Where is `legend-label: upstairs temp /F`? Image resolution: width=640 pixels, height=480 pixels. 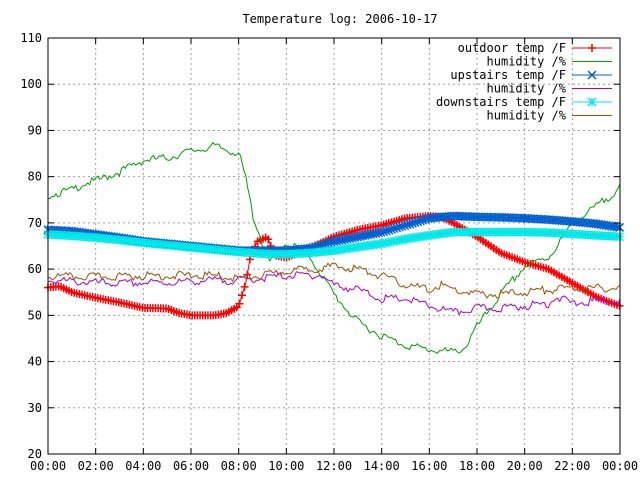 legend-label: upstairs temp /F is located at coordinates (508, 75).